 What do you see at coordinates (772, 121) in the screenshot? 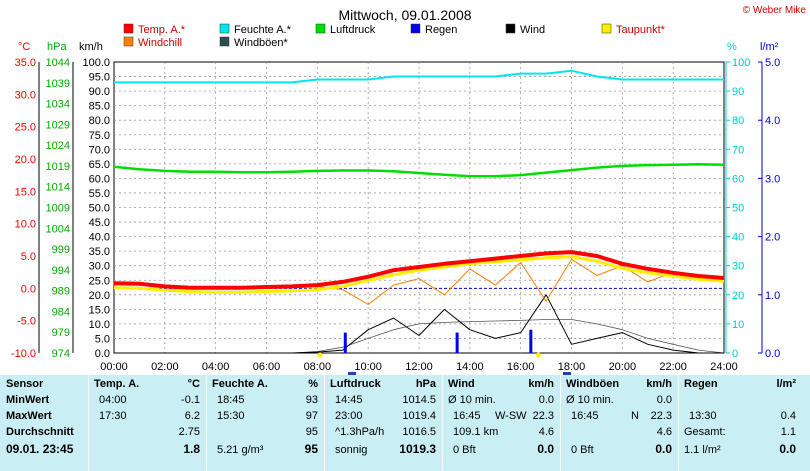
I see `rain-tick-1: 4.0` at bounding box center [772, 121].